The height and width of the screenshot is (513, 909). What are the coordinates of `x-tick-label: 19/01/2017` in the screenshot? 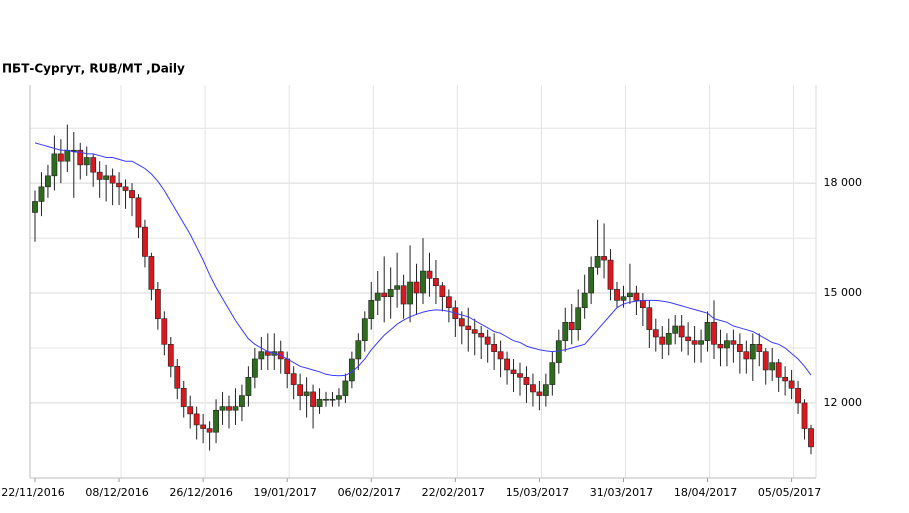 It's located at (284, 492).